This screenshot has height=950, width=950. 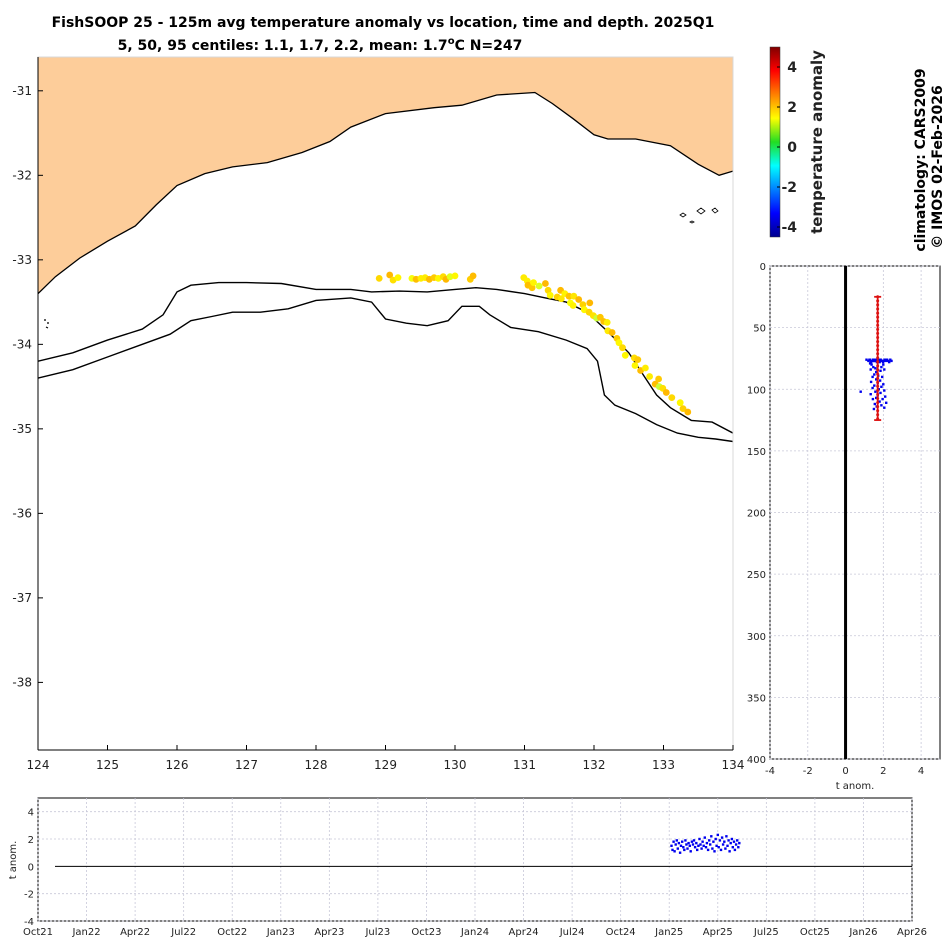 What do you see at coordinates (808, 771) in the screenshot?
I see `profile-x-tick-label: -2` at bounding box center [808, 771].